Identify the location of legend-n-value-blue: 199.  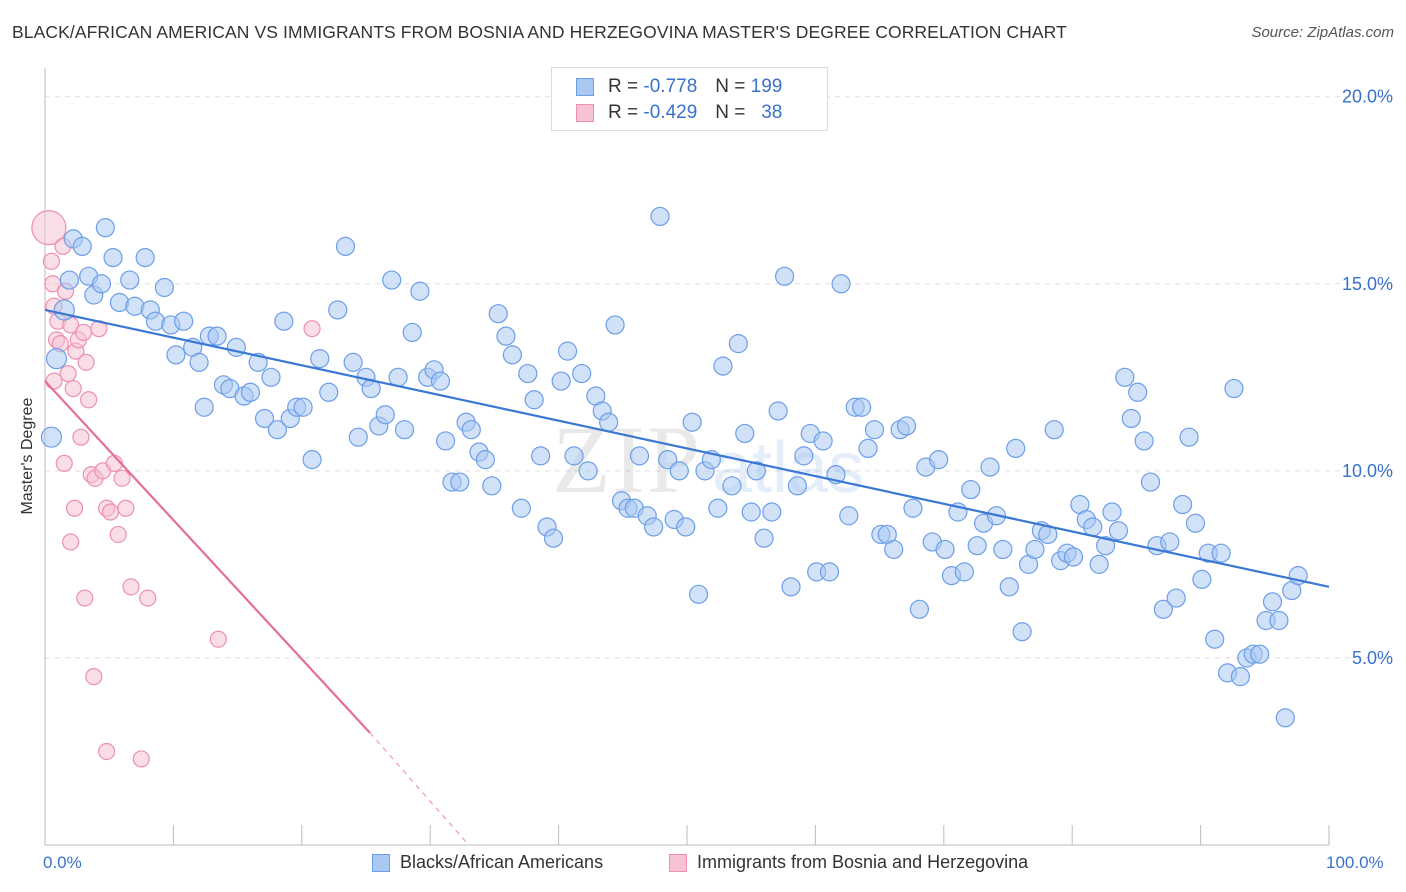
(766, 86).